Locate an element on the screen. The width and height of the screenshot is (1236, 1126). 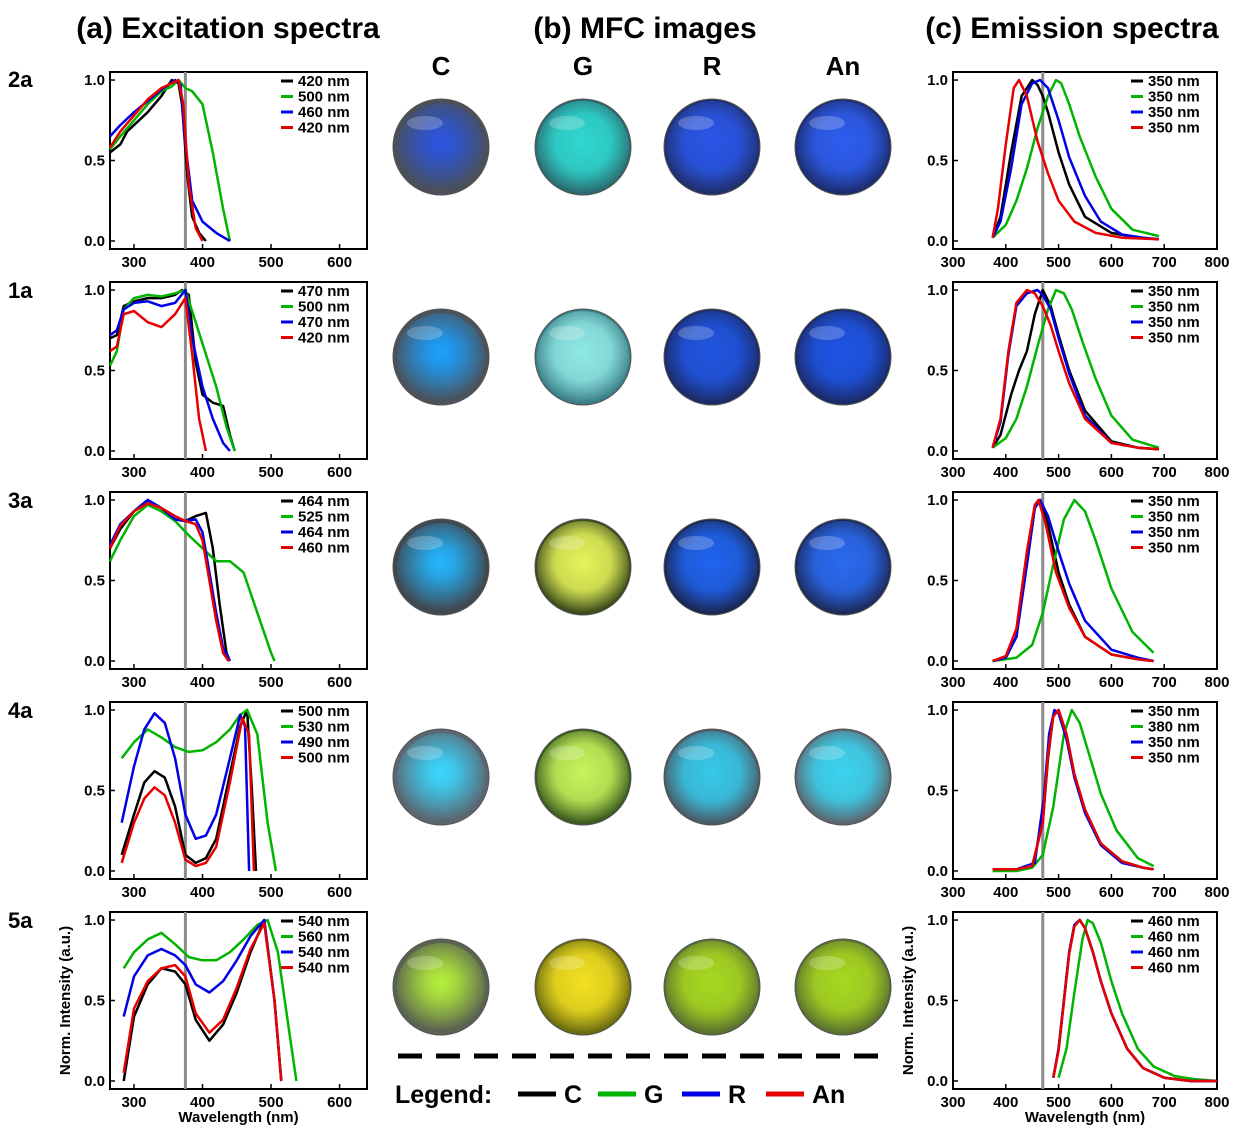
mfc-image-1a-g is located at coordinates (583, 357).